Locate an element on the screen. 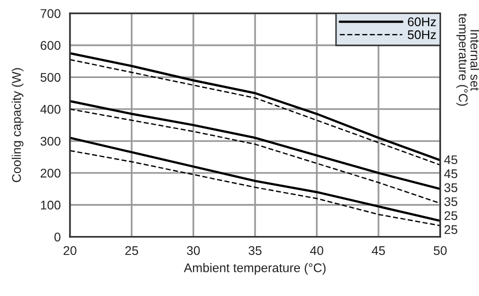 The height and width of the screenshot is (296, 479). x-tick-label: 25 is located at coordinates (131, 251).